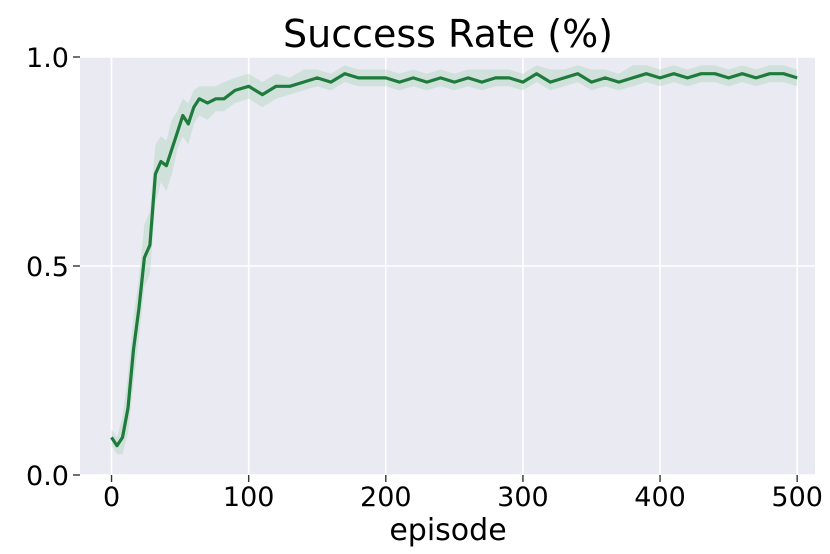  Describe the element at coordinates (111, 497) in the screenshot. I see `x-tick-label: 0` at that location.